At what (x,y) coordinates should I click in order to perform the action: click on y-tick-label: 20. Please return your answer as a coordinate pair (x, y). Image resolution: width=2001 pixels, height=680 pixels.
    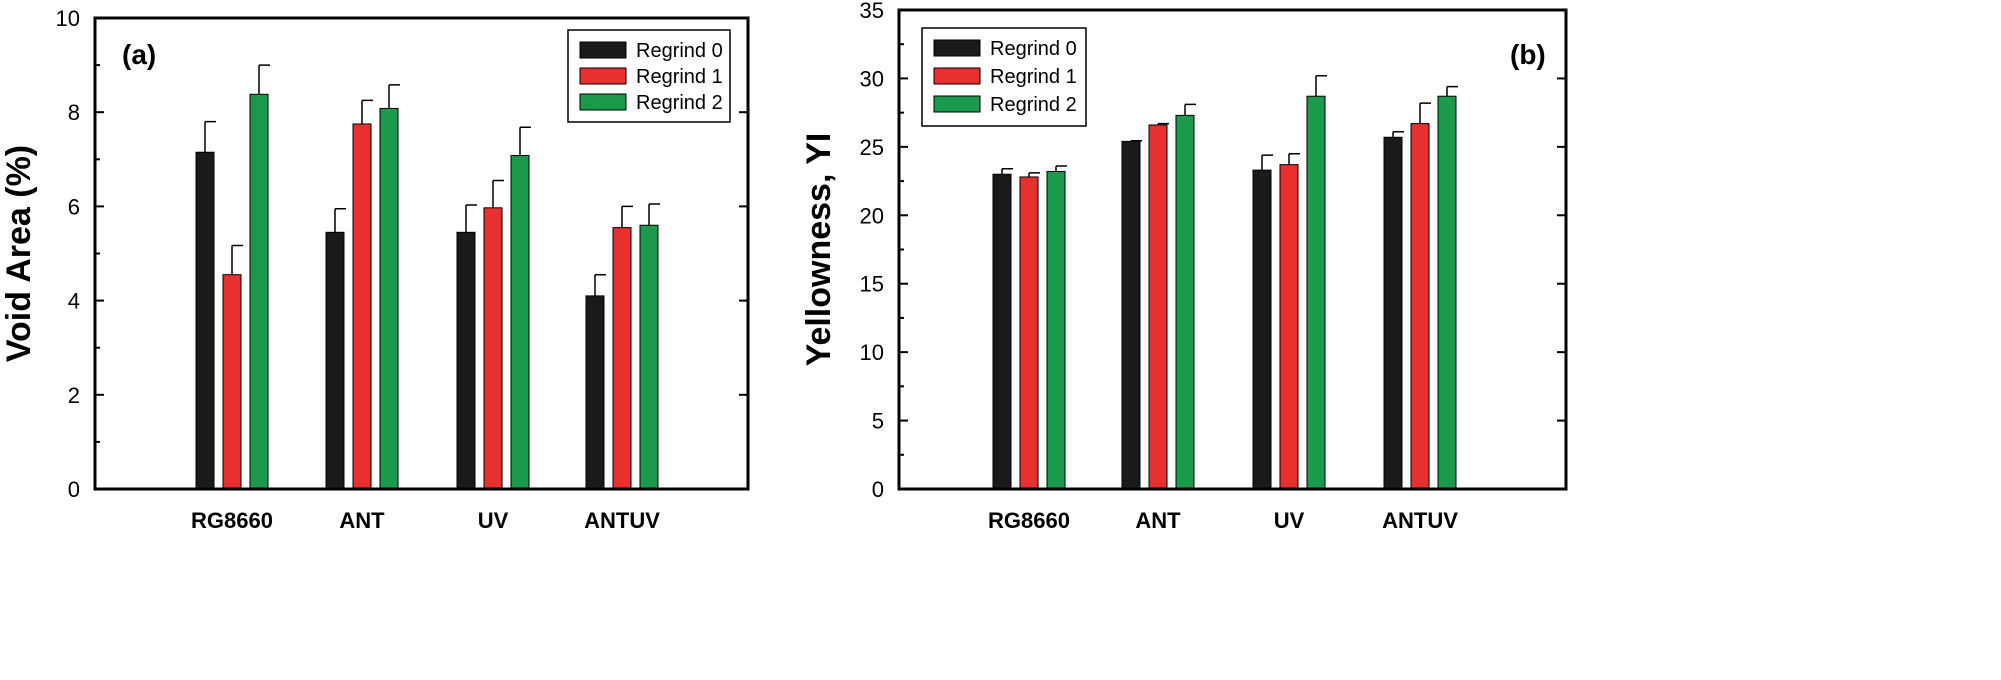
    Looking at the image, I should click on (872, 215).